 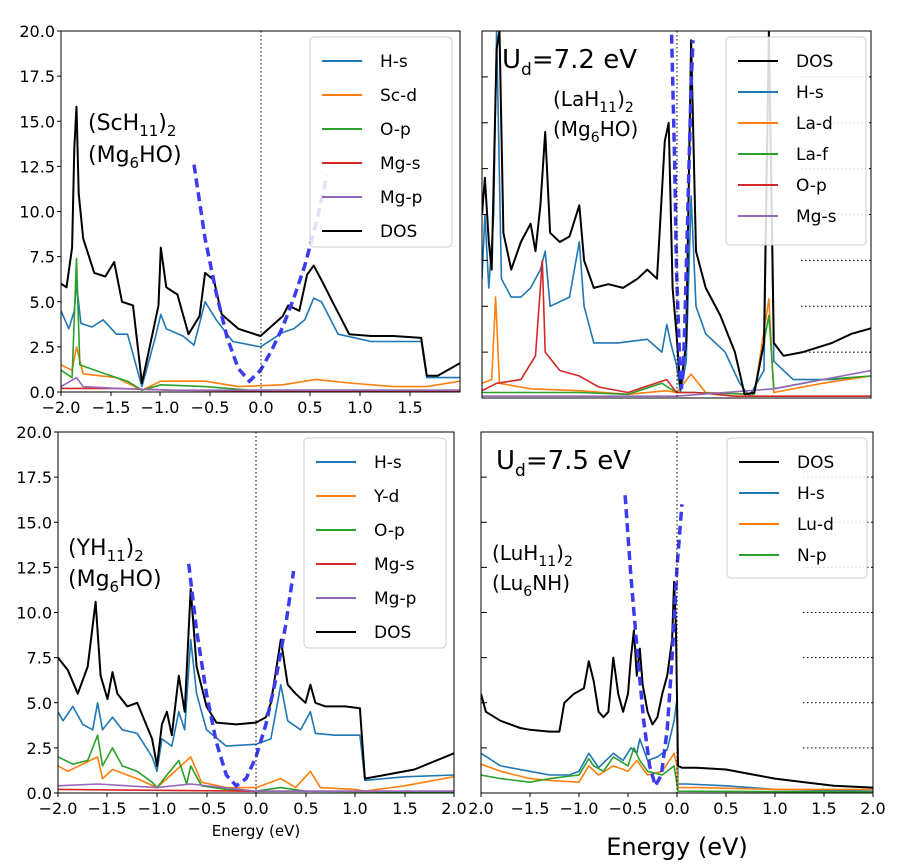 I want to click on yticks-sc: 0.0 2.5 5.0 7.5 10.0 12.5 15.0 17.5 20.0, so click(x=40, y=212).